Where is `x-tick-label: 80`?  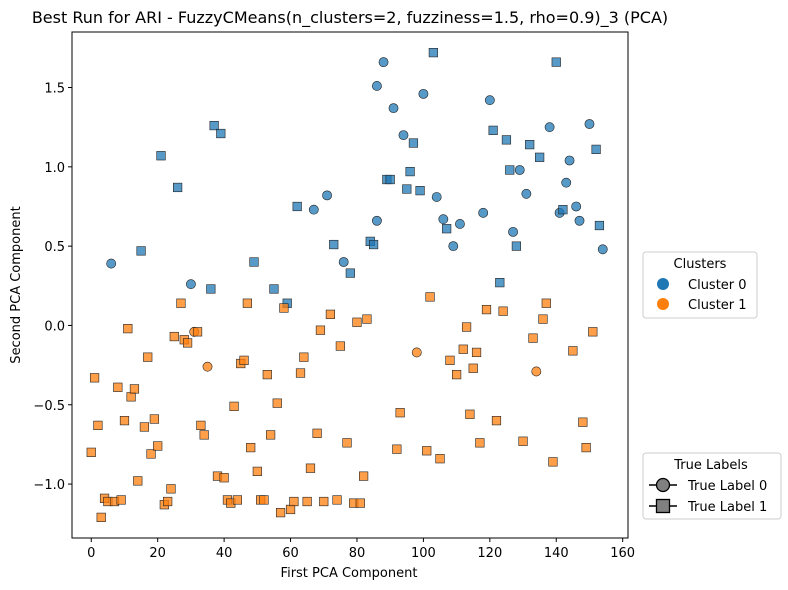
x-tick-label: 80 is located at coordinates (357, 553).